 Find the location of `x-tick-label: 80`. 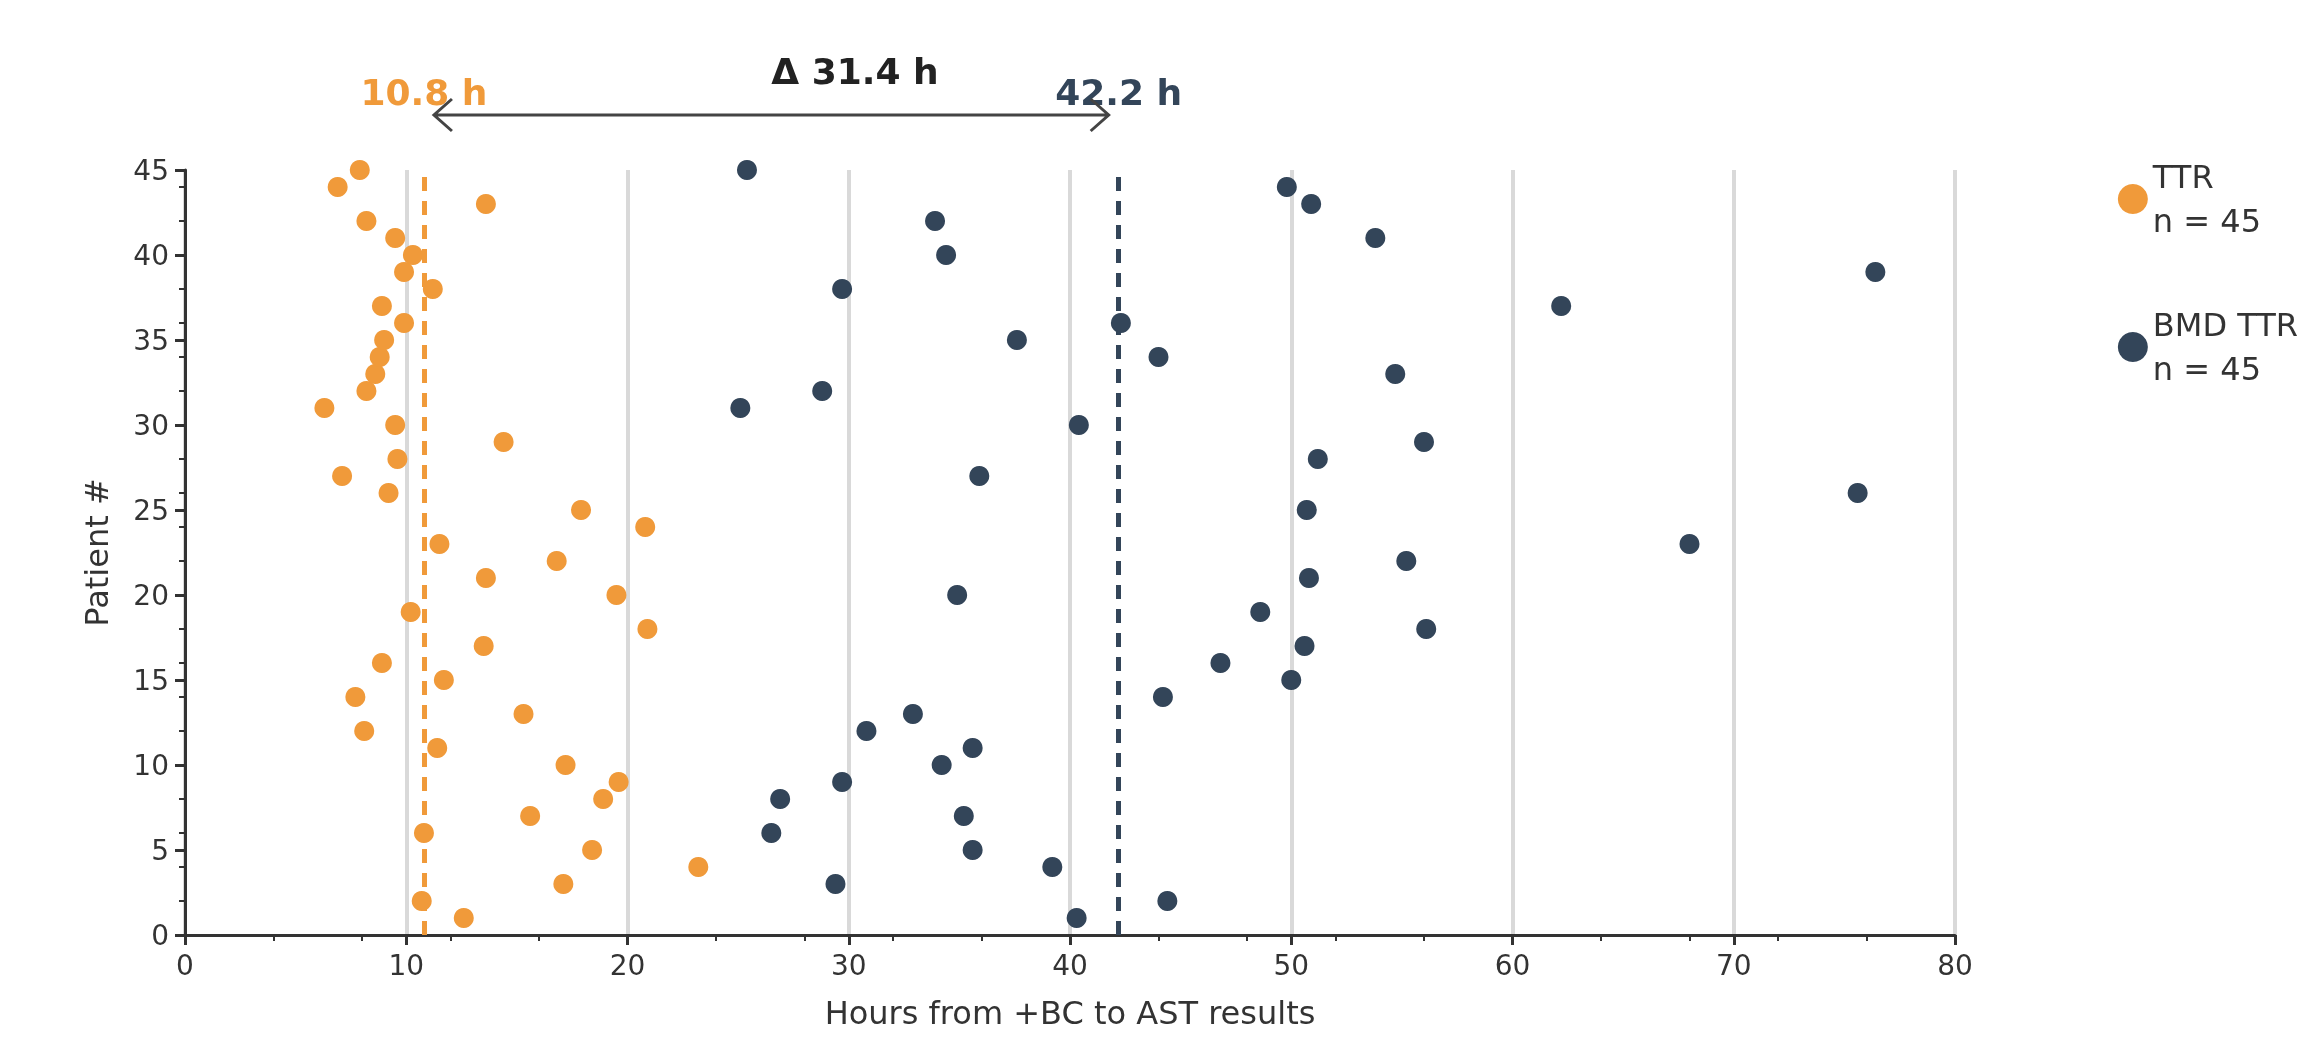

x-tick-label: 80 is located at coordinates (1955, 965).